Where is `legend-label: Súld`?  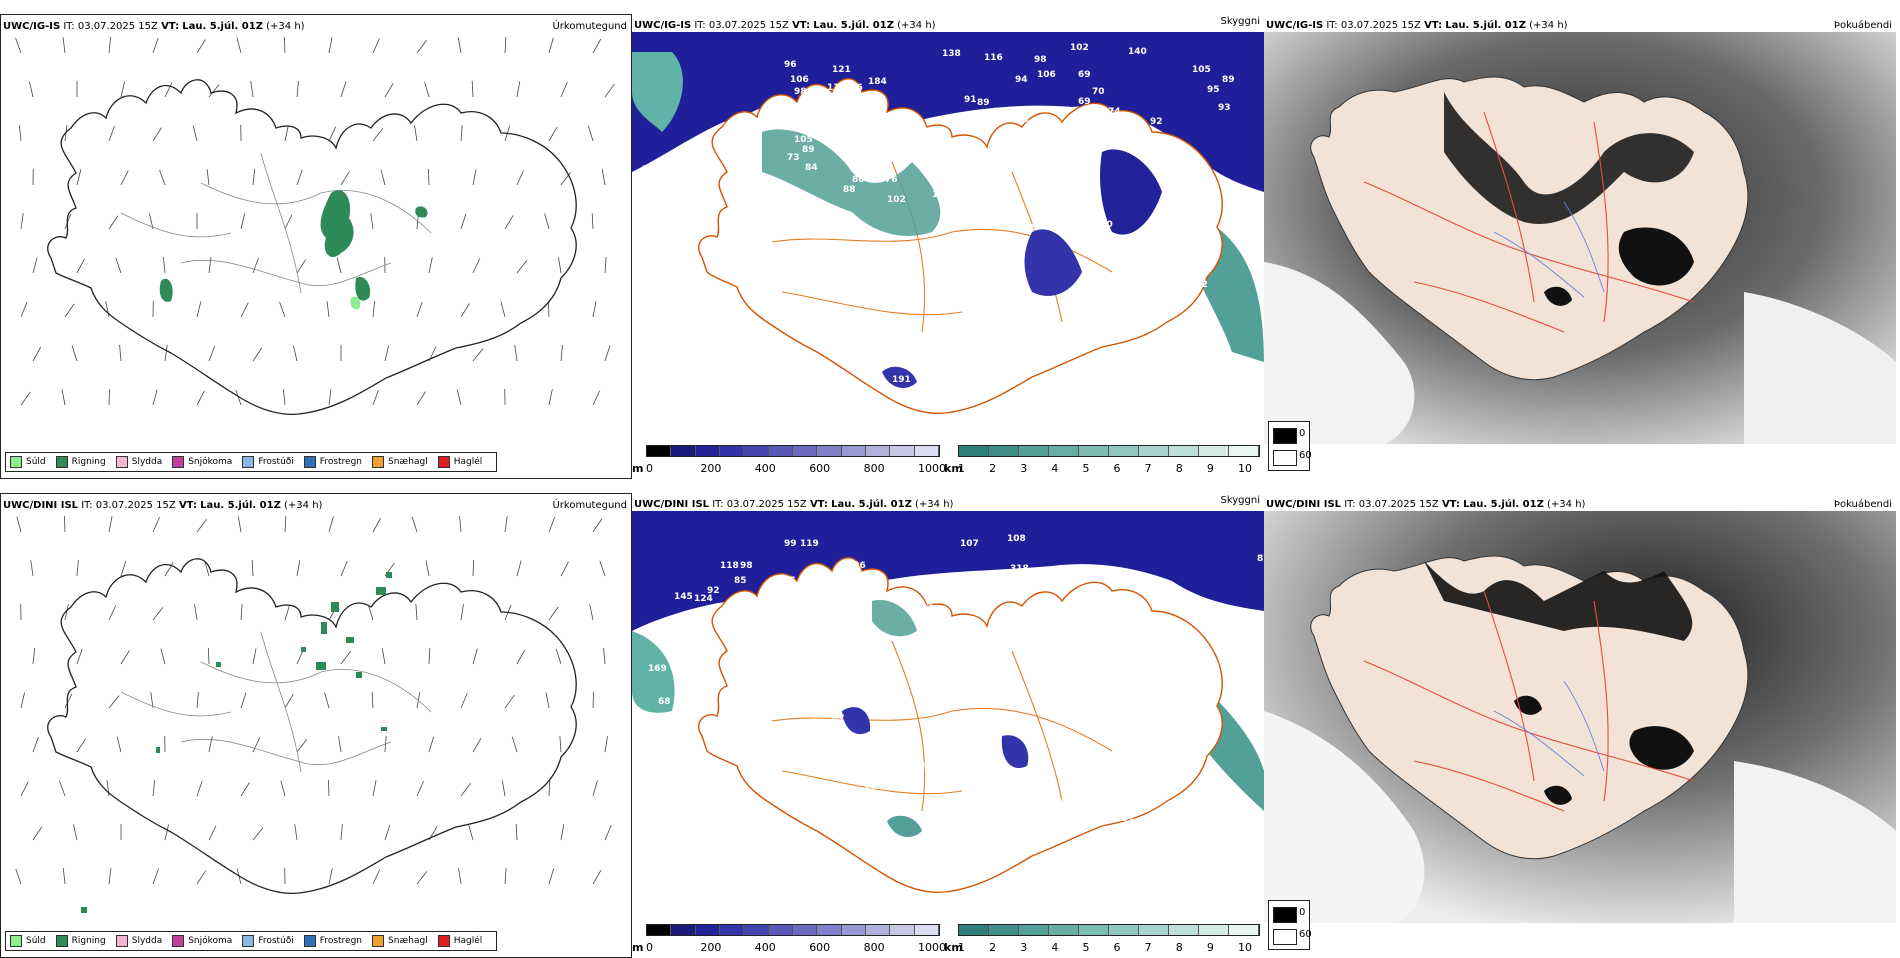 legend-label: Súld is located at coordinates (36, 941).